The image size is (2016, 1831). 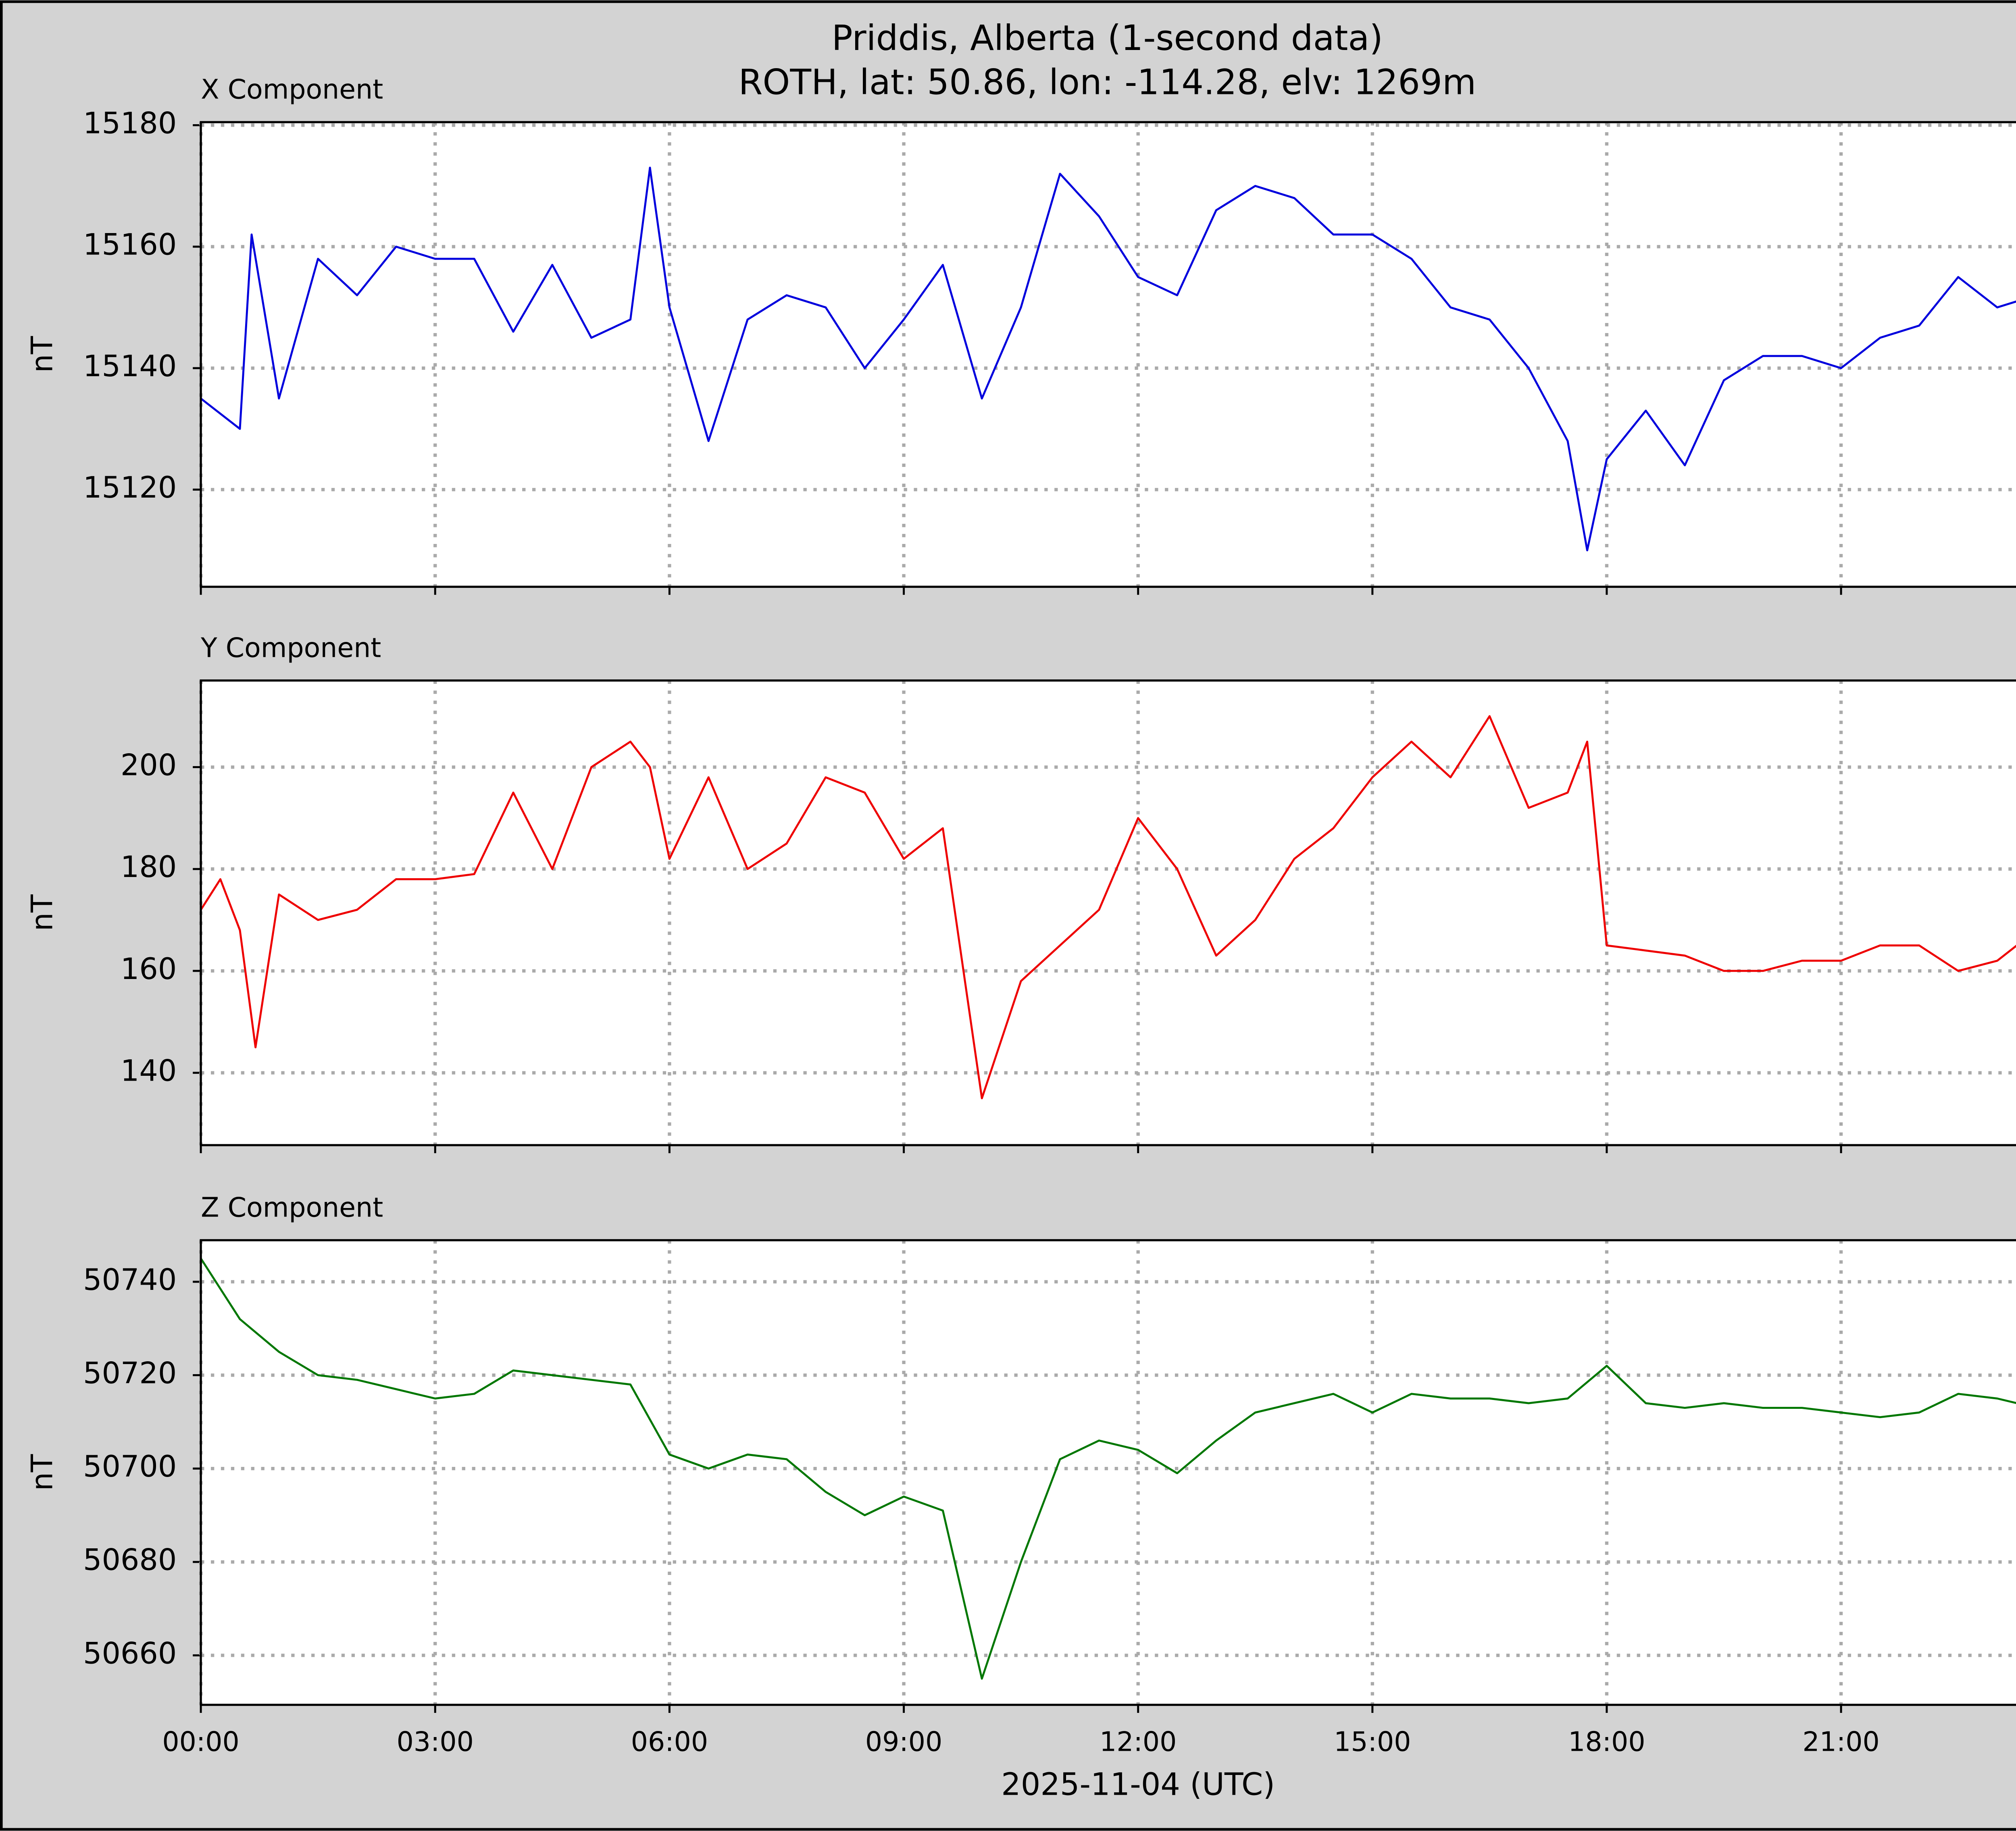 What do you see at coordinates (149, 867) in the screenshot?
I see `y-tick-label: 180` at bounding box center [149, 867].